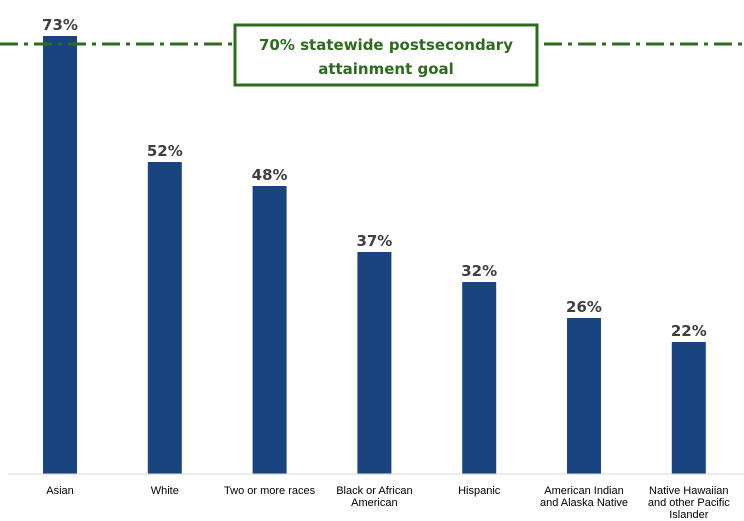 This screenshot has width=744, height=521. What do you see at coordinates (689, 331) in the screenshot?
I see `bar-value-label-6: 22%` at bounding box center [689, 331].